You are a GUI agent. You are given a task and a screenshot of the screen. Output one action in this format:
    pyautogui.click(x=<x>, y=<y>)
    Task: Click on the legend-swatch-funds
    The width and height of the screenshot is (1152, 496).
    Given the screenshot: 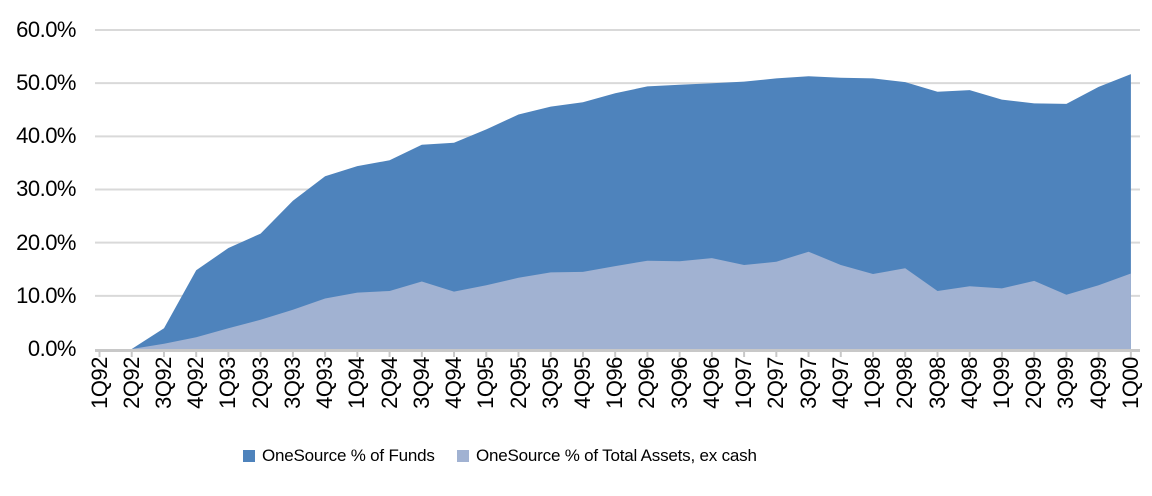 What is the action you would take?
    pyautogui.click(x=249, y=456)
    